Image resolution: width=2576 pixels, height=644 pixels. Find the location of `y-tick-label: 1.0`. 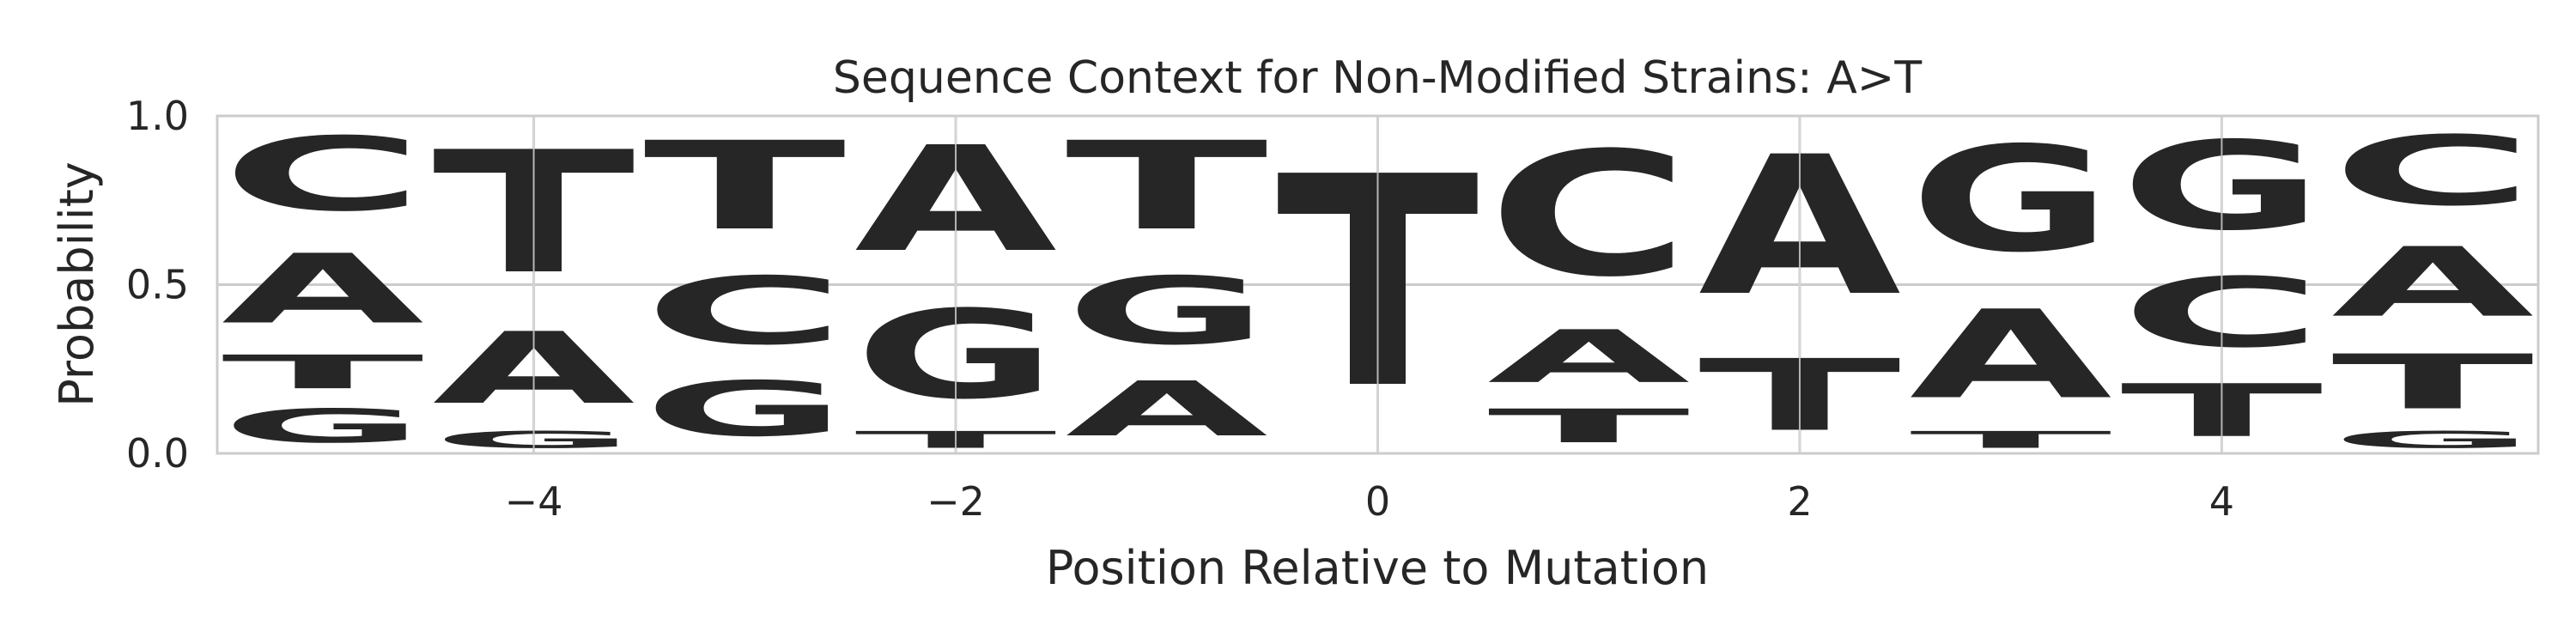

y-tick-label: 1.0 is located at coordinates (158, 116).